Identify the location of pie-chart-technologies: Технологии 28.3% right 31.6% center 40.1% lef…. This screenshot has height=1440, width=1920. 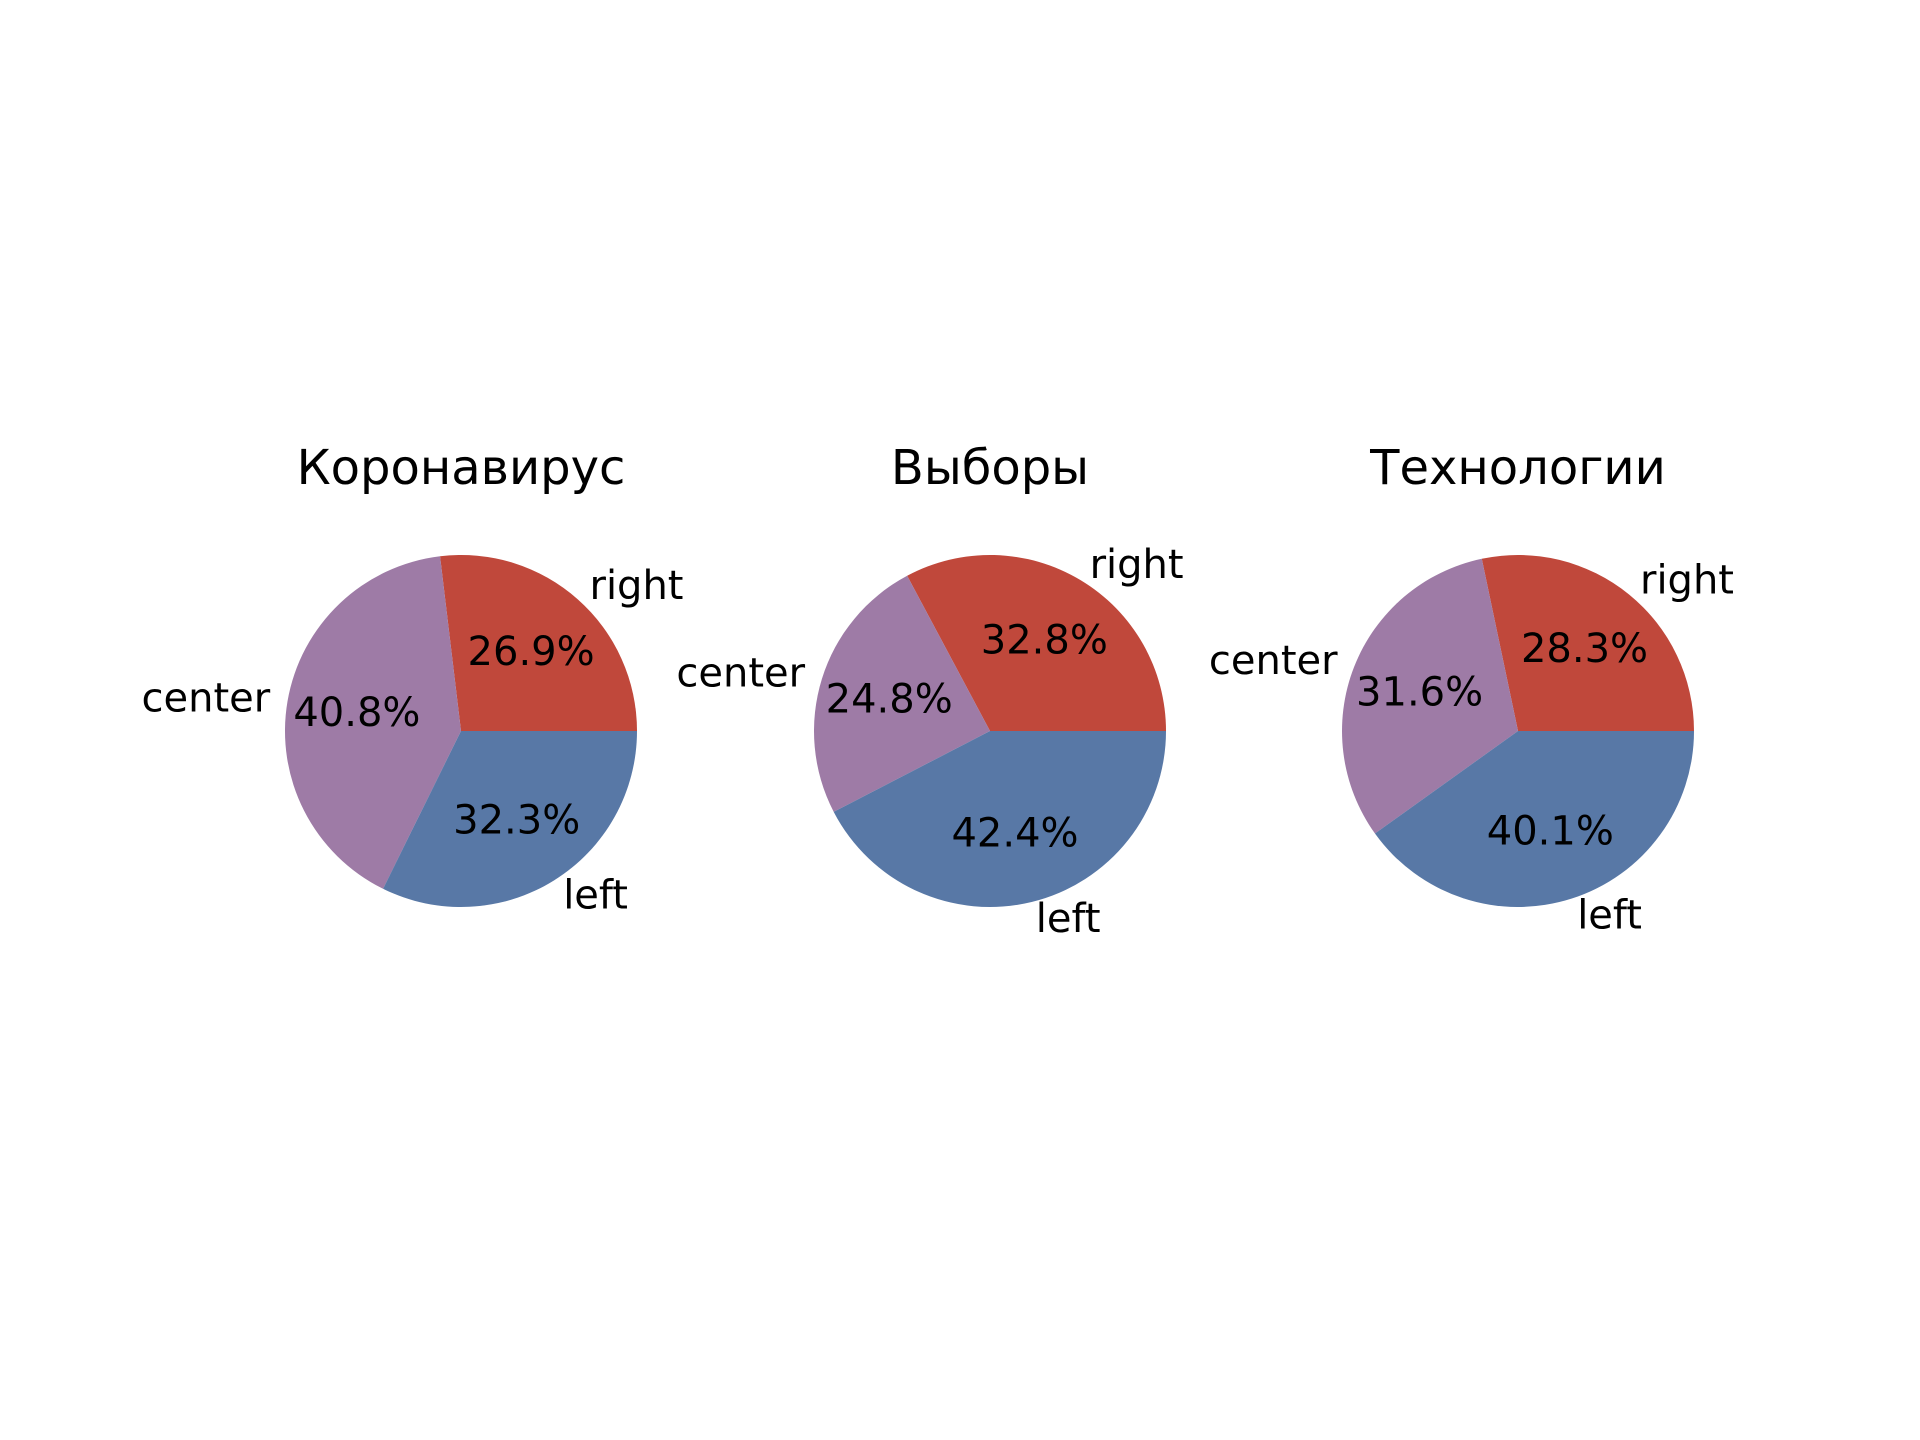
(1471, 689).